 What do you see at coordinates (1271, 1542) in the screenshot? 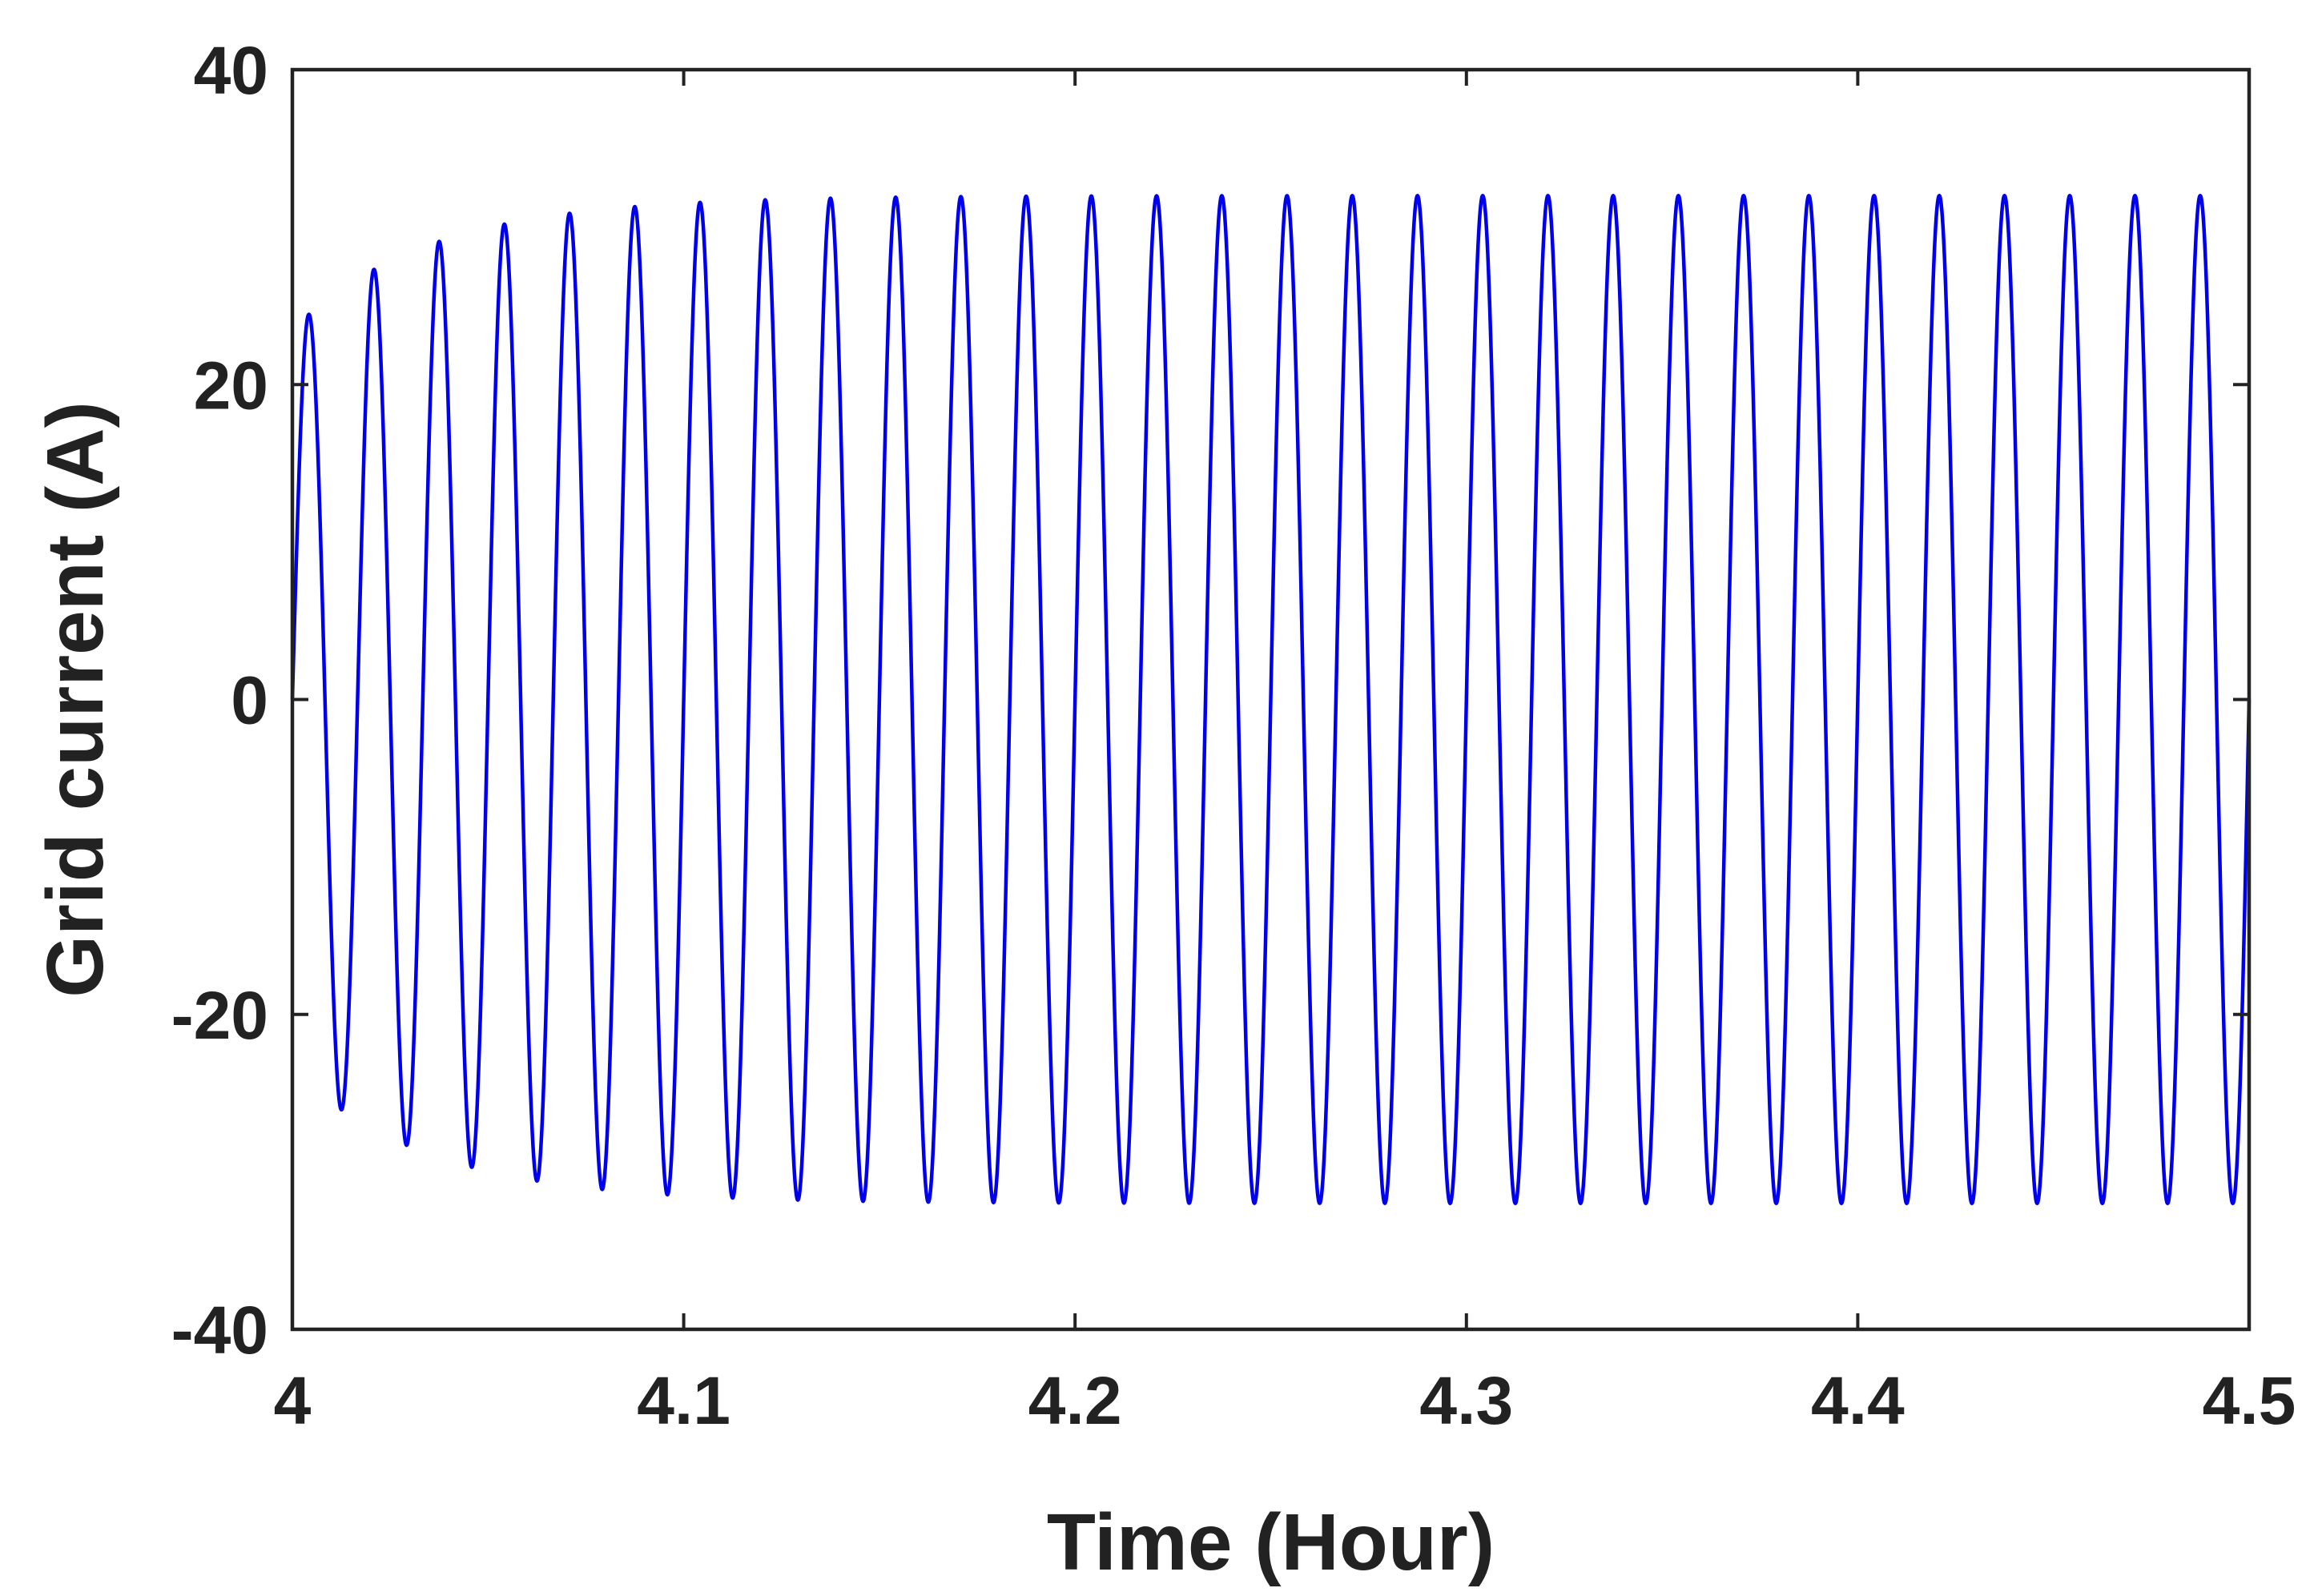
I see `x-axis-label: Time (Hour)` at bounding box center [1271, 1542].